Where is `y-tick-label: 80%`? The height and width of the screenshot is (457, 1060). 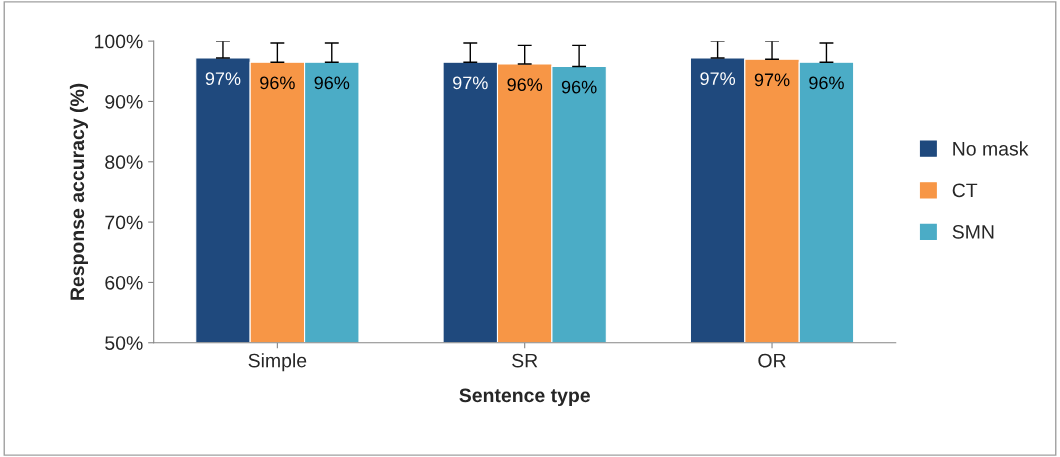 y-tick-label: 80% is located at coordinates (124, 162).